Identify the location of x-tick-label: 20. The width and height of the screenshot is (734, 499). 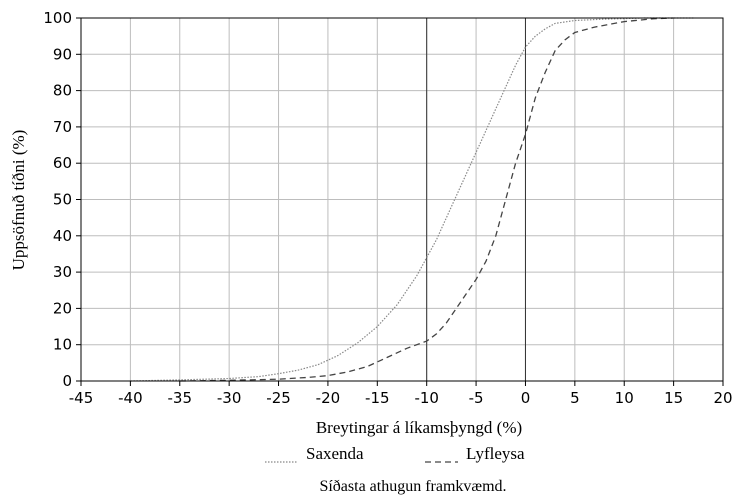
(722, 398).